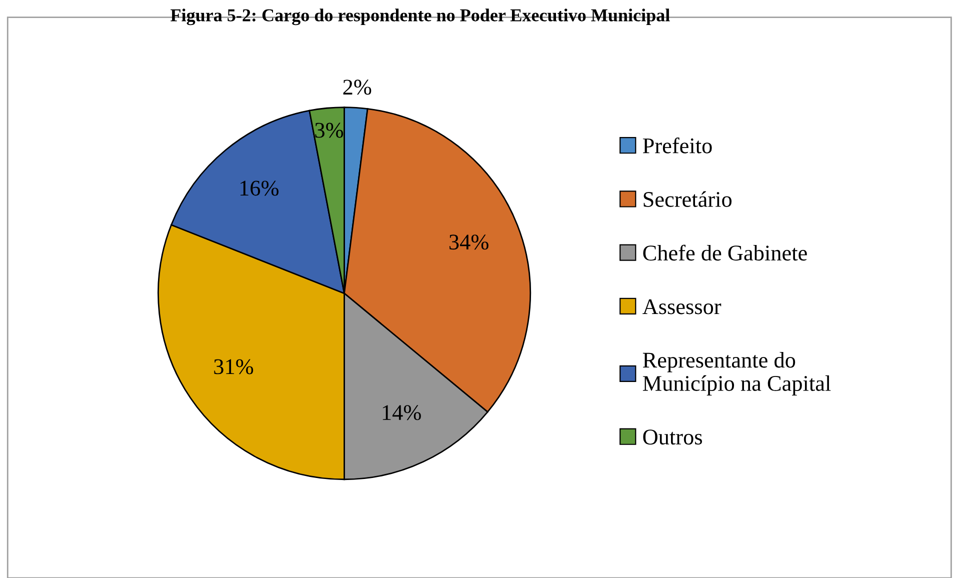 The width and height of the screenshot is (955, 578). I want to click on legend-label: Secretário, so click(688, 199).